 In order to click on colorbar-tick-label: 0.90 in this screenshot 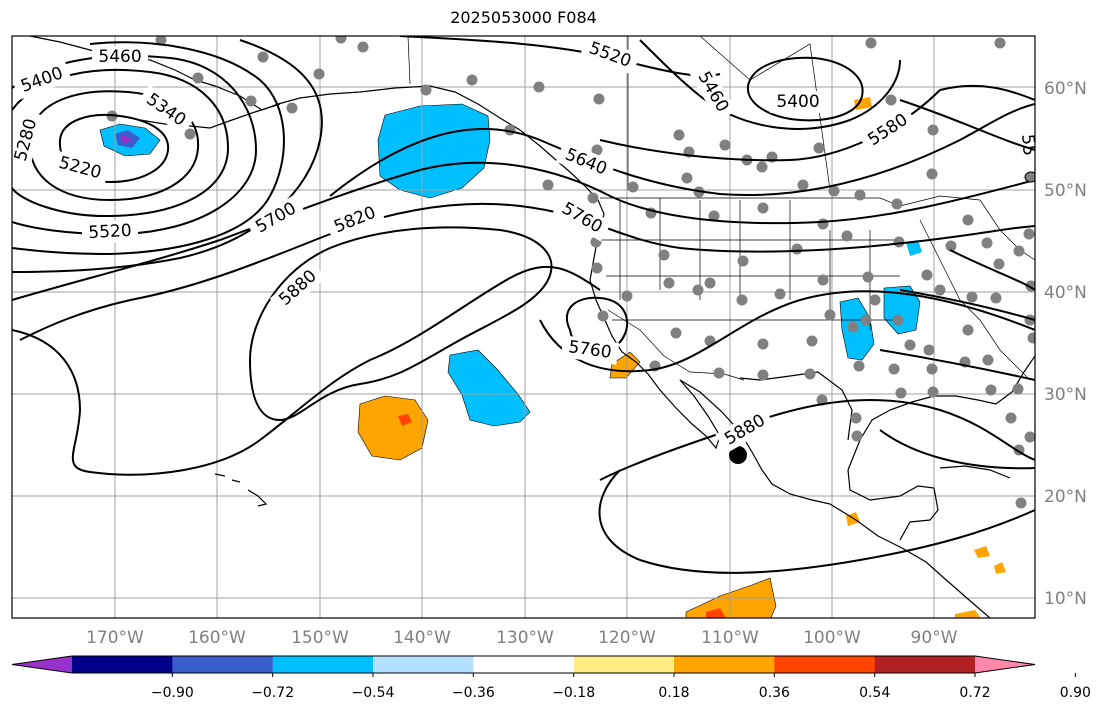, I will do `click(1075, 693)`.